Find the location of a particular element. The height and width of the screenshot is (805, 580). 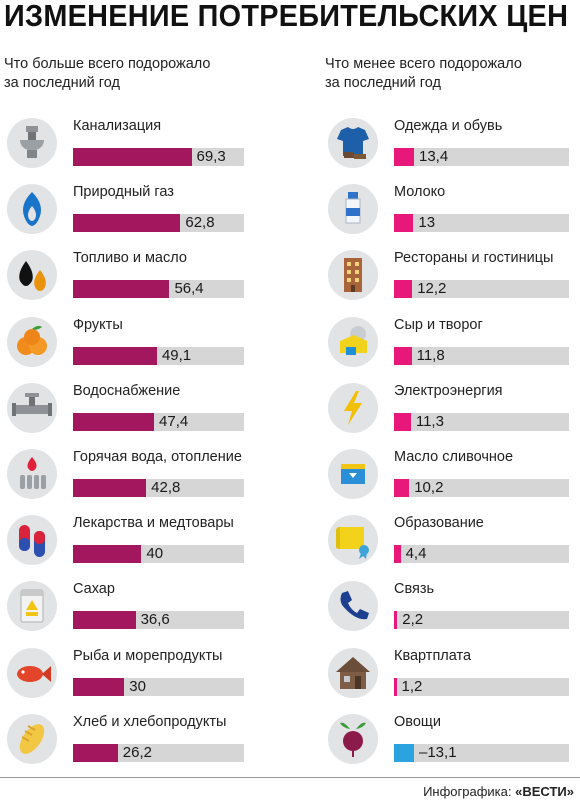

category-label: Водоснабжение is located at coordinates (127, 390).